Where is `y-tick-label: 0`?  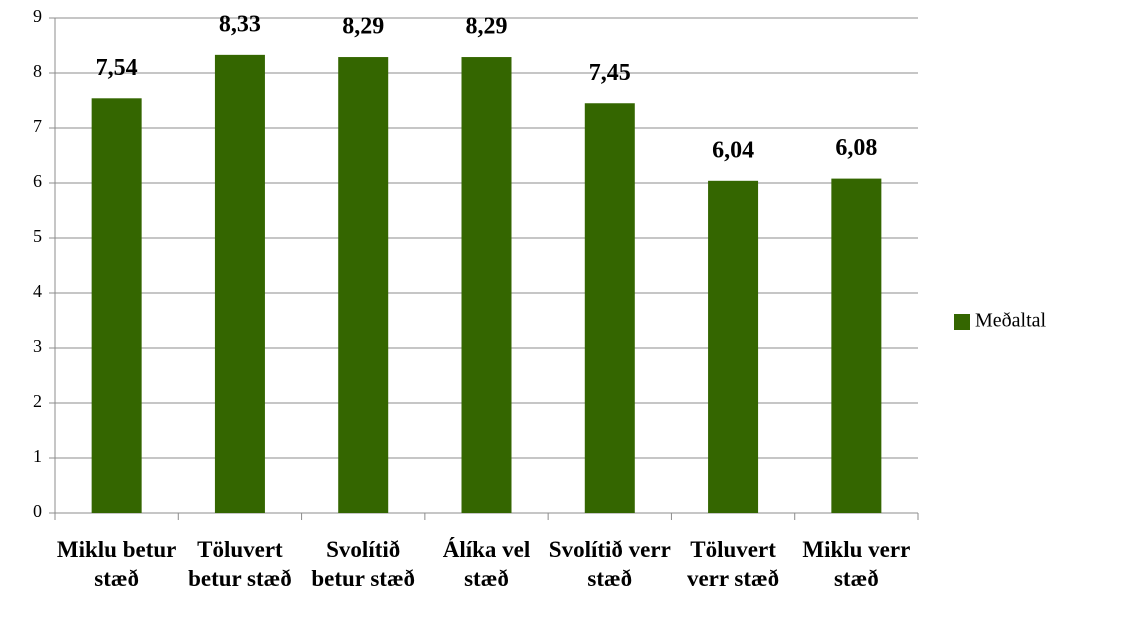 y-tick-label: 0 is located at coordinates (37, 511).